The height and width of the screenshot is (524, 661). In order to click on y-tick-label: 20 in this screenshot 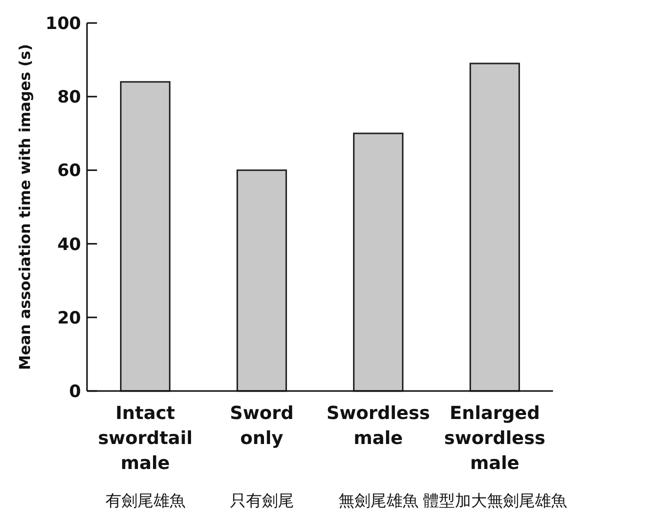, I will do `click(69, 318)`.